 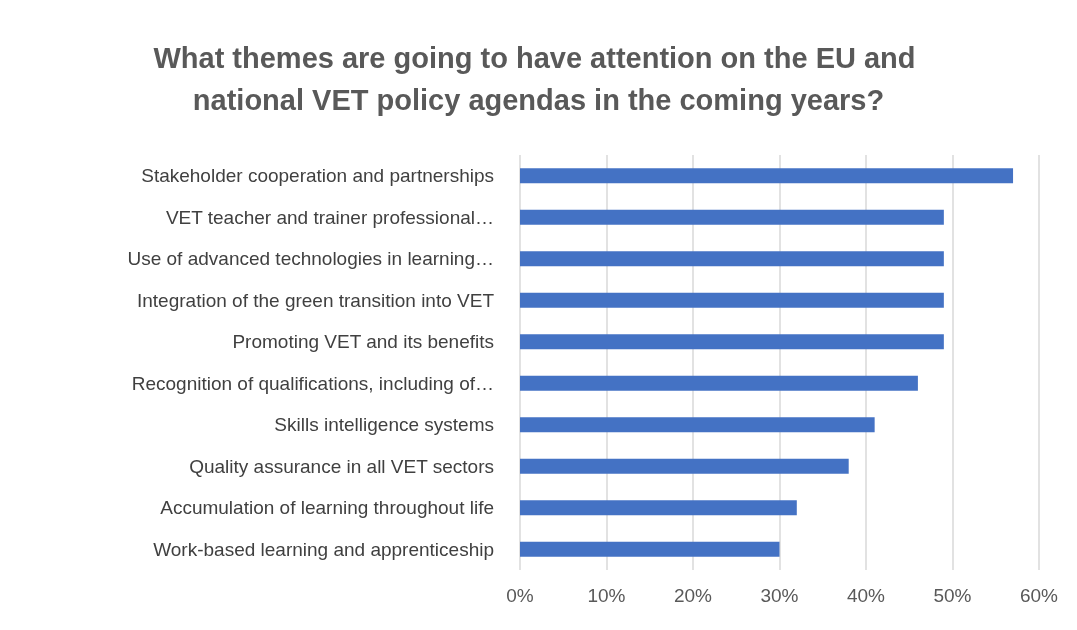 I want to click on y-tick-label: Accumulation of learning throughout life, so click(x=327, y=508).